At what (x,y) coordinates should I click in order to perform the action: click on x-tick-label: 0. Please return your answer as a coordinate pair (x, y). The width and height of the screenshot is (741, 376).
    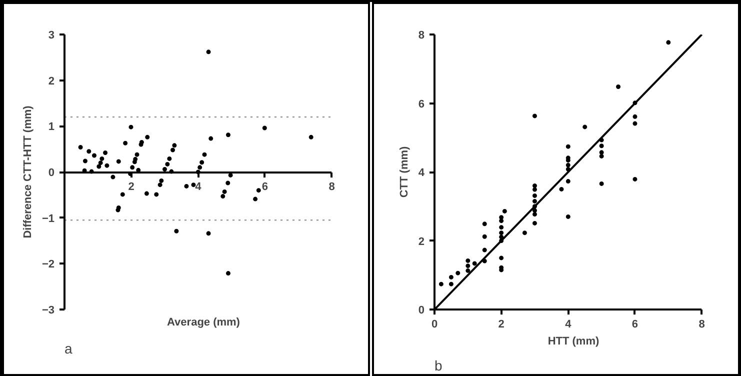
    Looking at the image, I should click on (434, 324).